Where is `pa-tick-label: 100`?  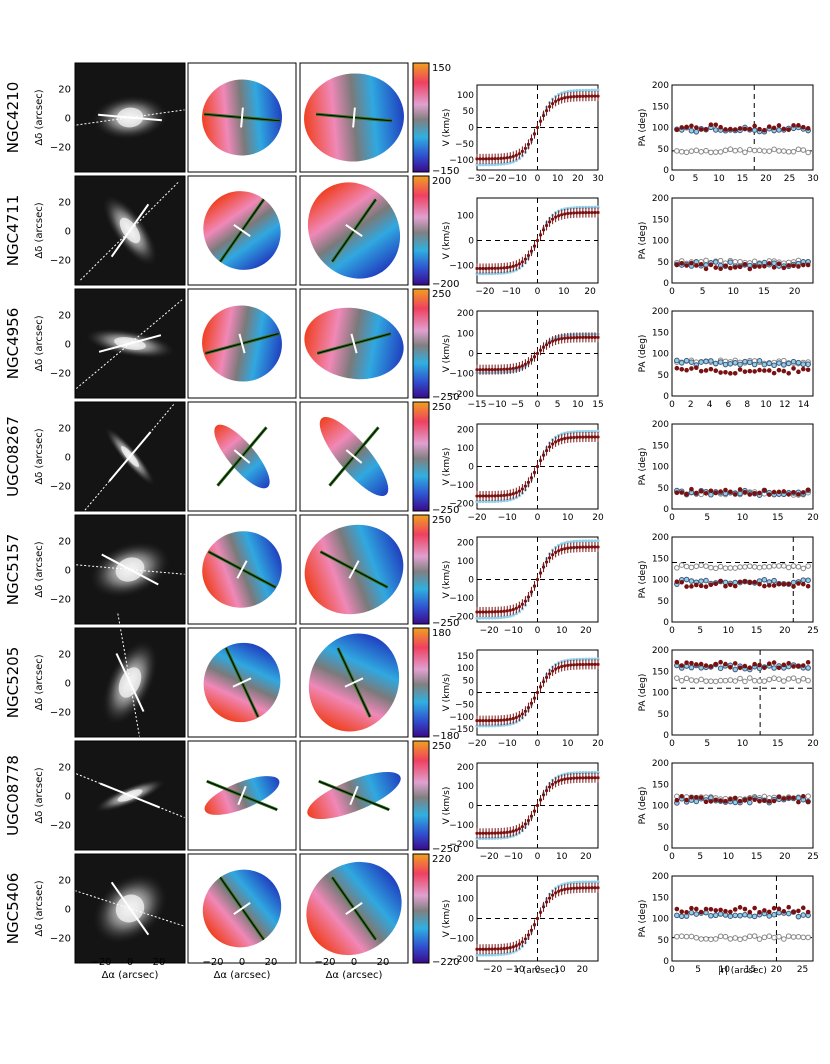
pa-tick-label: 100 is located at coordinates (660, 581).